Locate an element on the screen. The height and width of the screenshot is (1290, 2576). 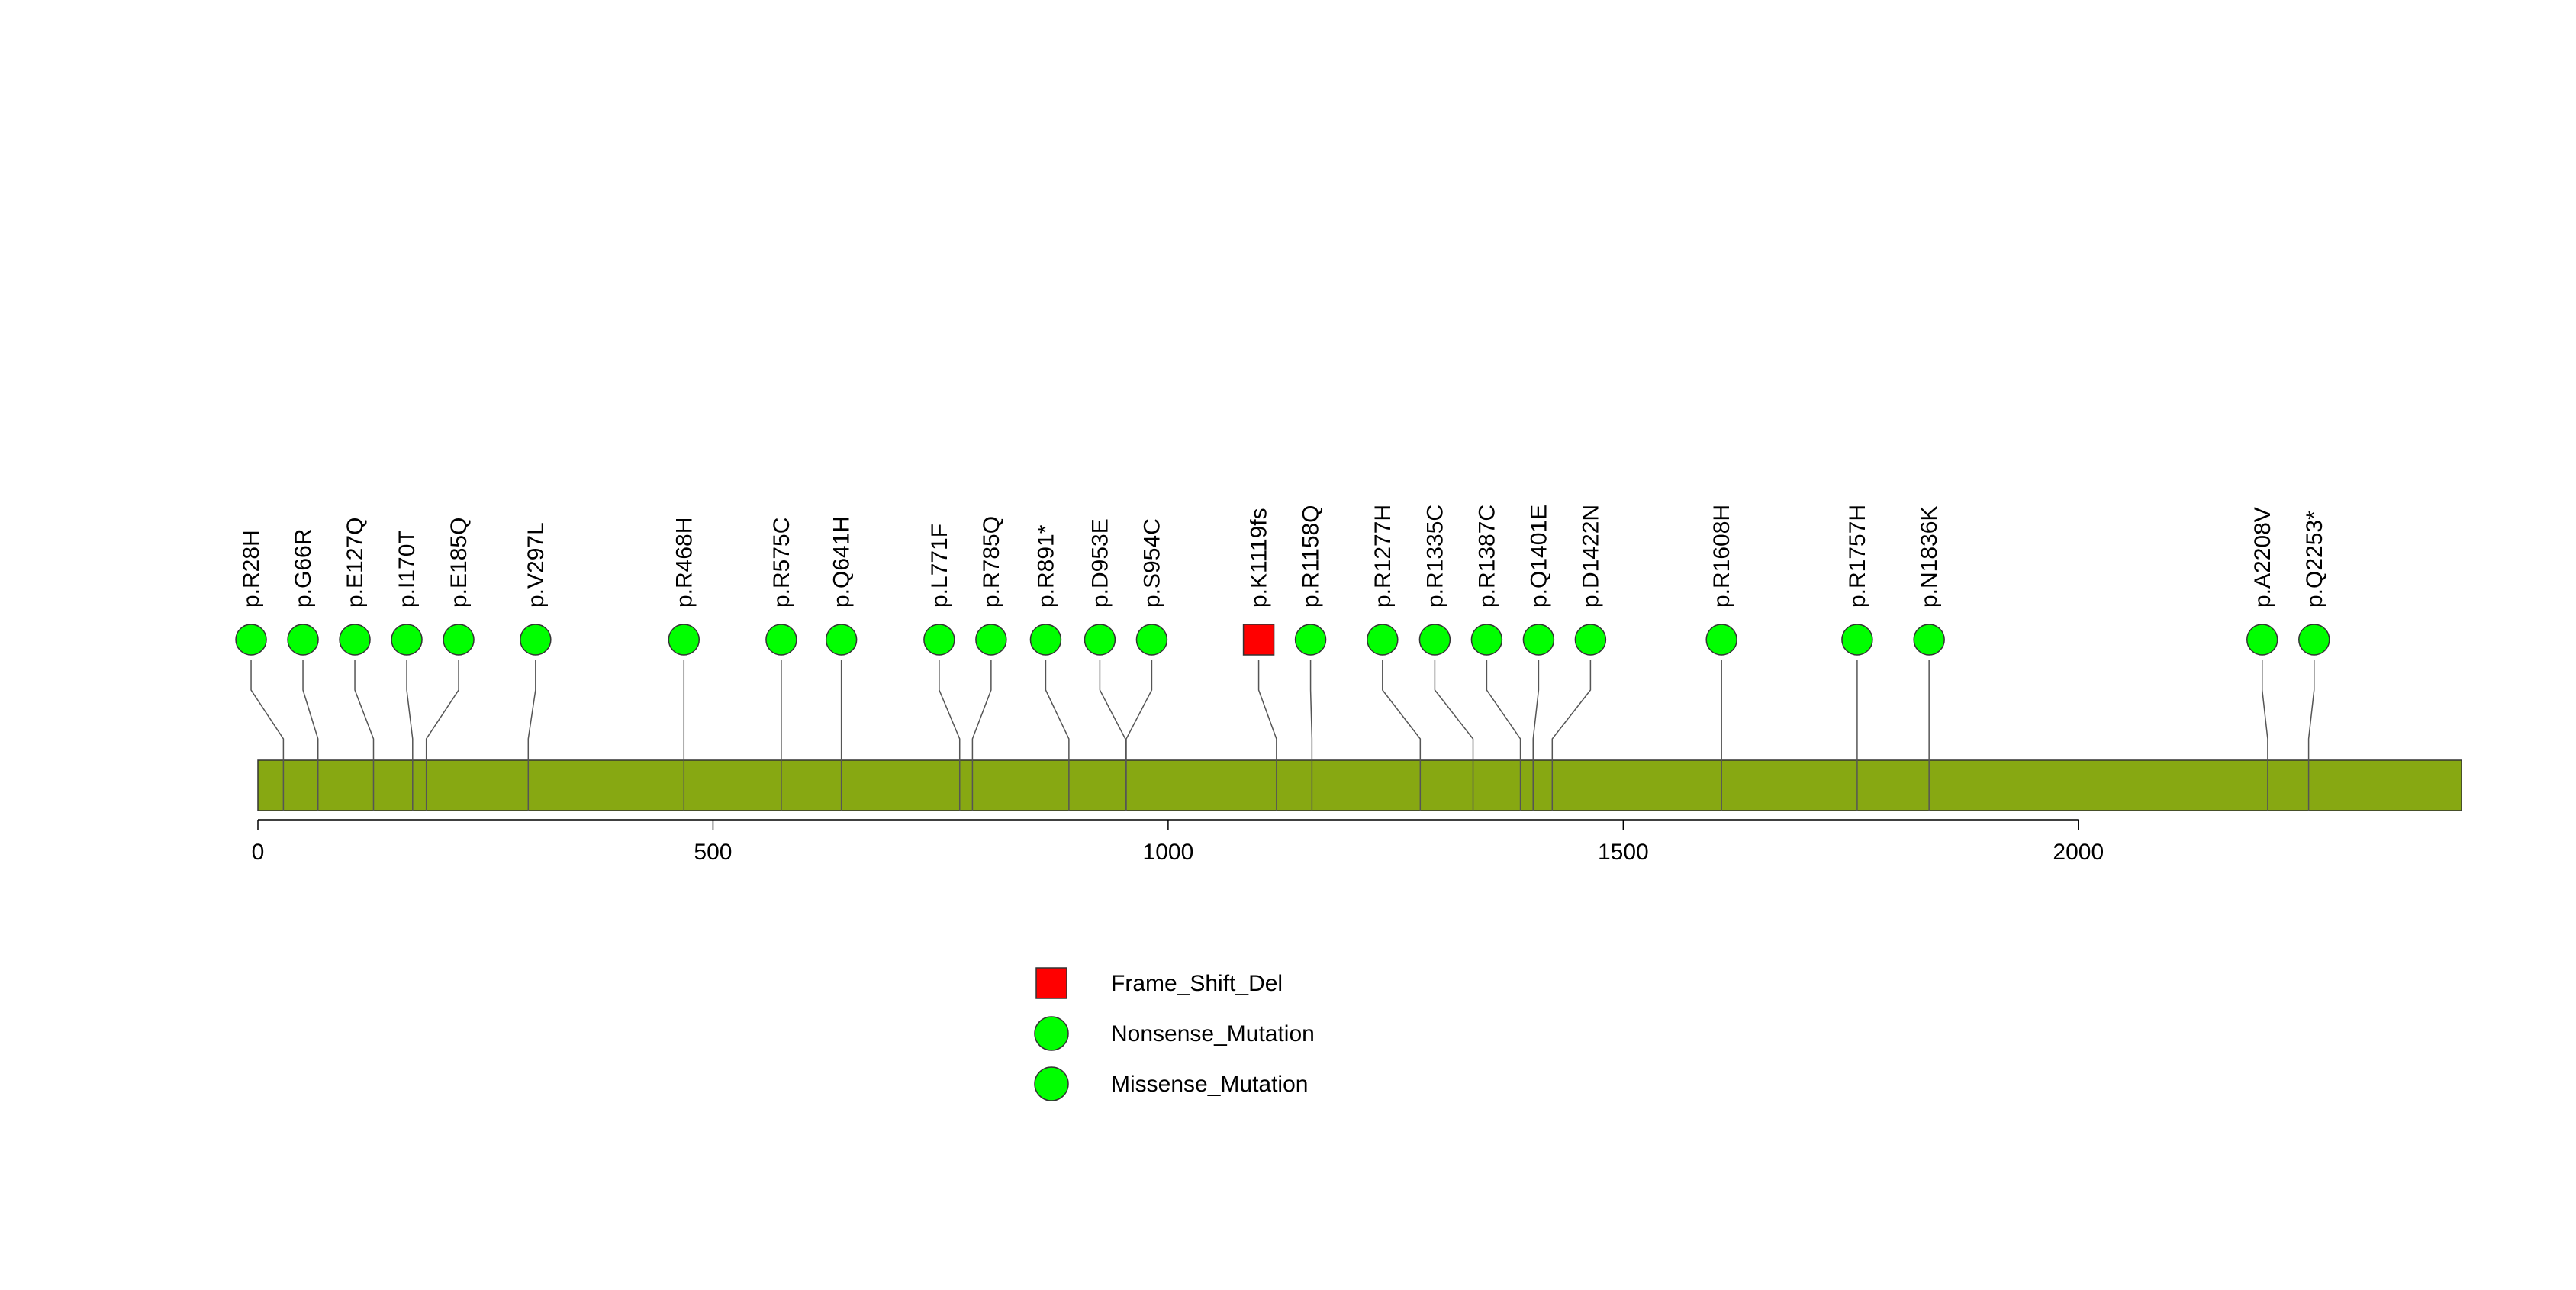
marker-p-r1158q is located at coordinates (1310, 640).